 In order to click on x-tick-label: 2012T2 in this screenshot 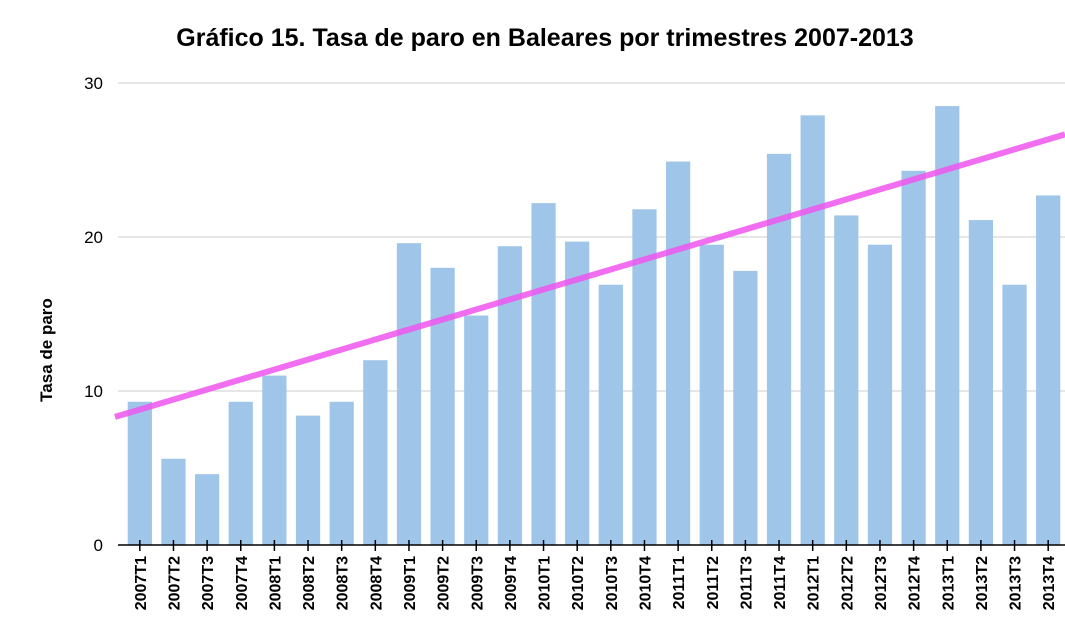, I will do `click(847, 583)`.